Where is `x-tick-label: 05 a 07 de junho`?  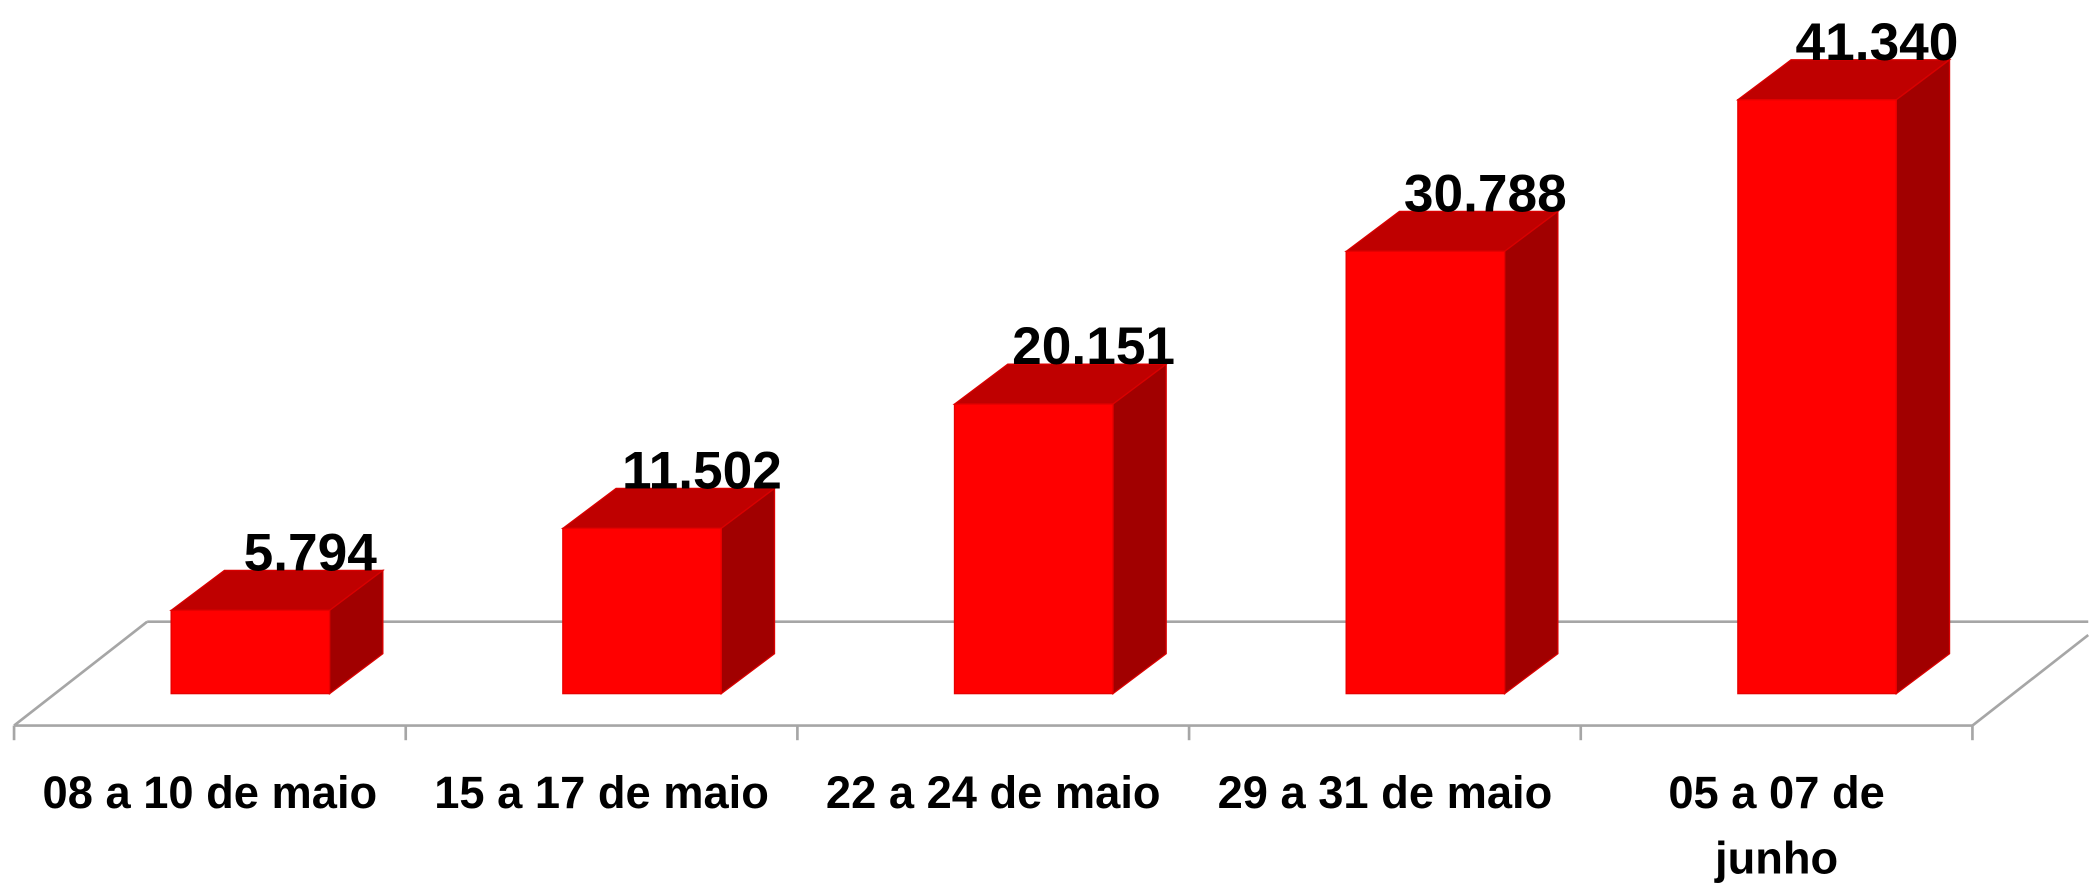
x-tick-label: 05 a 07 de junho is located at coordinates (1776, 826).